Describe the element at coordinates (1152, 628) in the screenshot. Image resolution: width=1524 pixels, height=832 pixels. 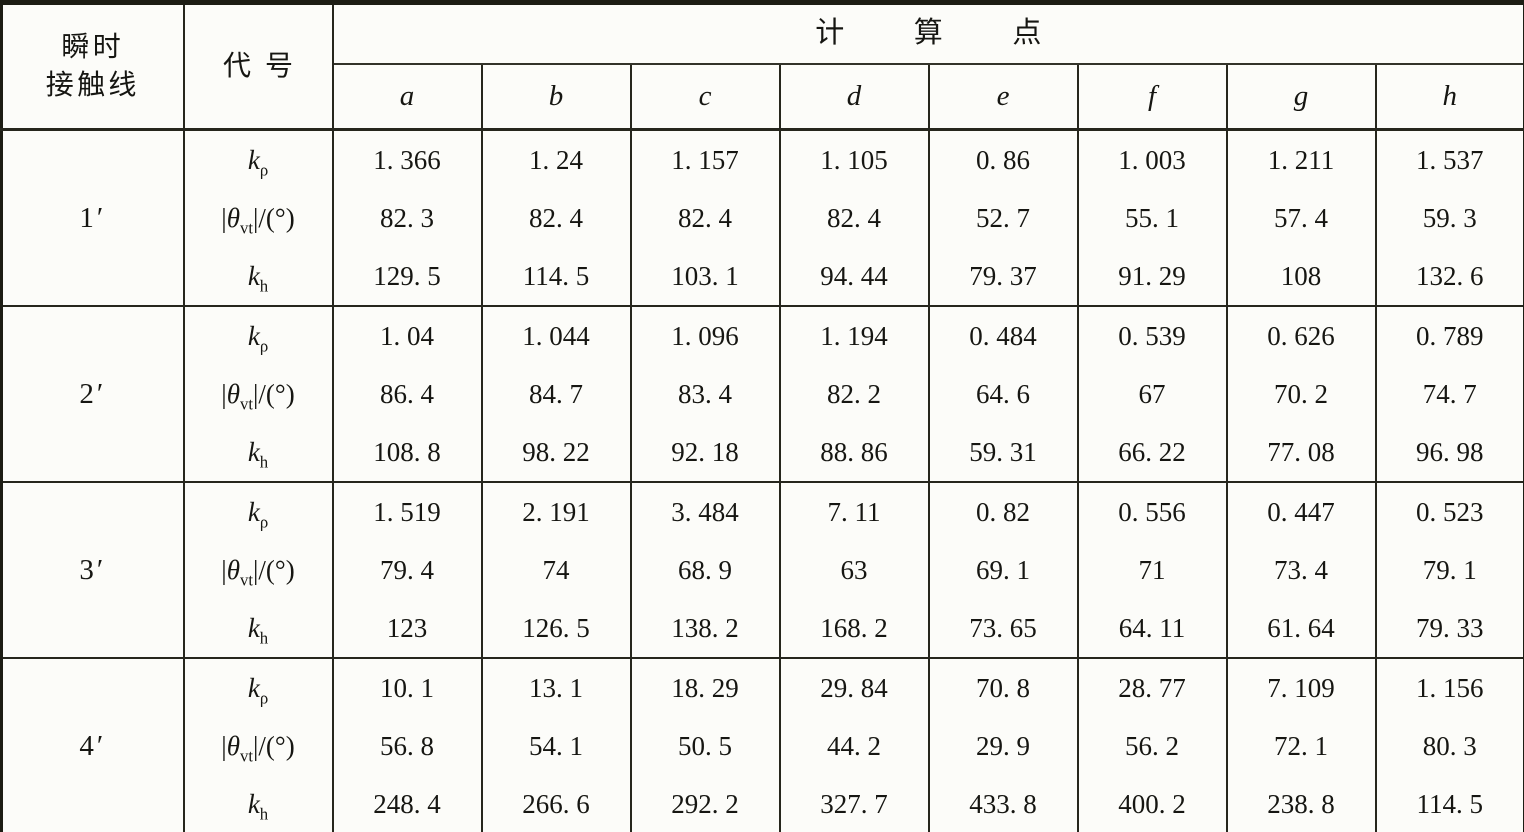
I see `value-f-k-h: 64. 11` at that location.